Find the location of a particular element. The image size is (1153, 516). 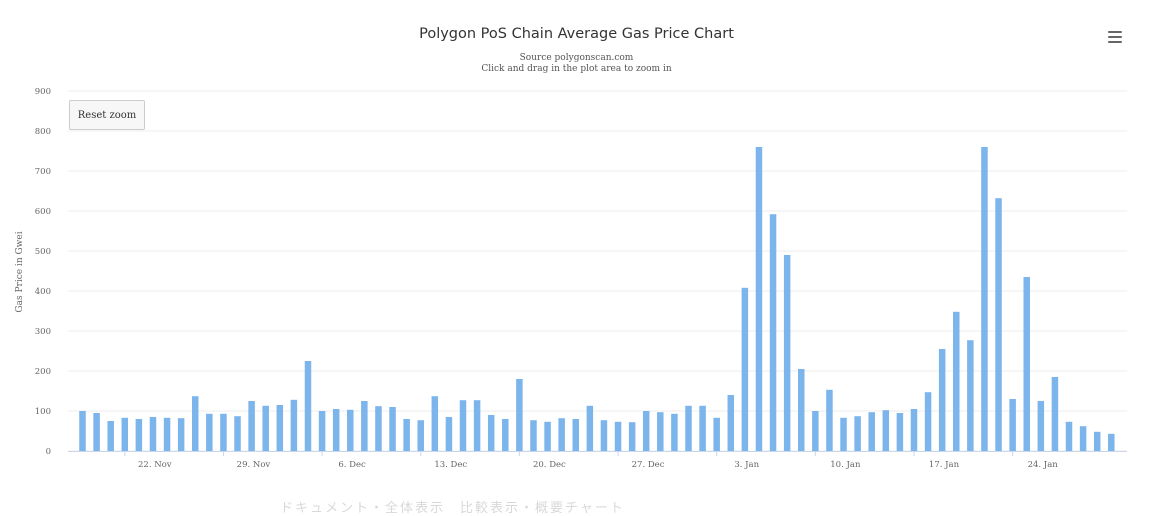

y-tick-label: 300 is located at coordinates (43, 332).